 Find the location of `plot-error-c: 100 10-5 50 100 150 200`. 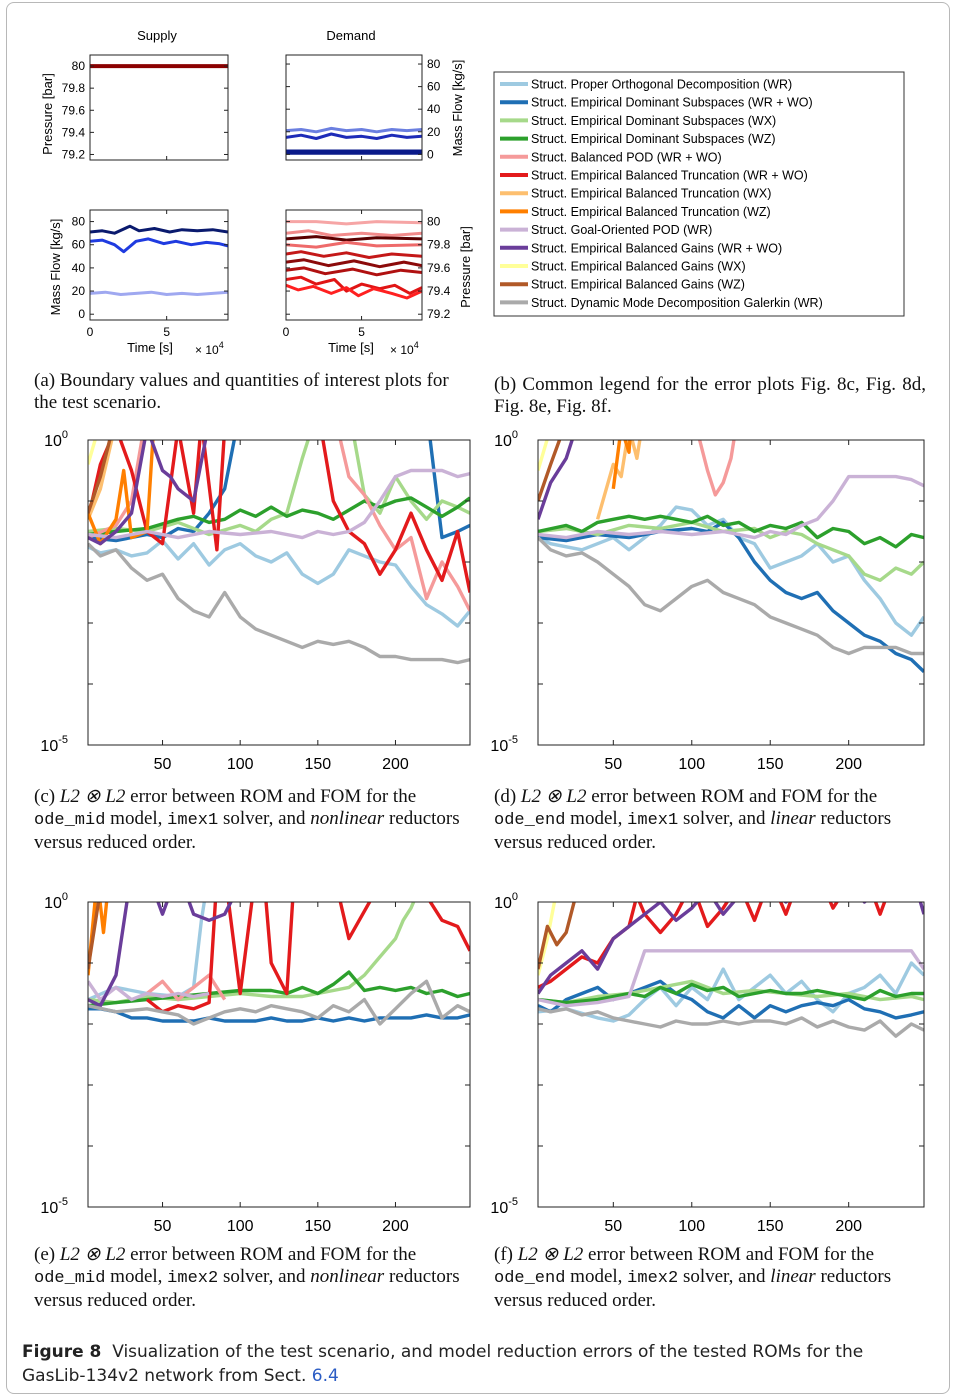

plot-error-c: 100 10-5 50 100 150 200 is located at coordinates (255, 601).